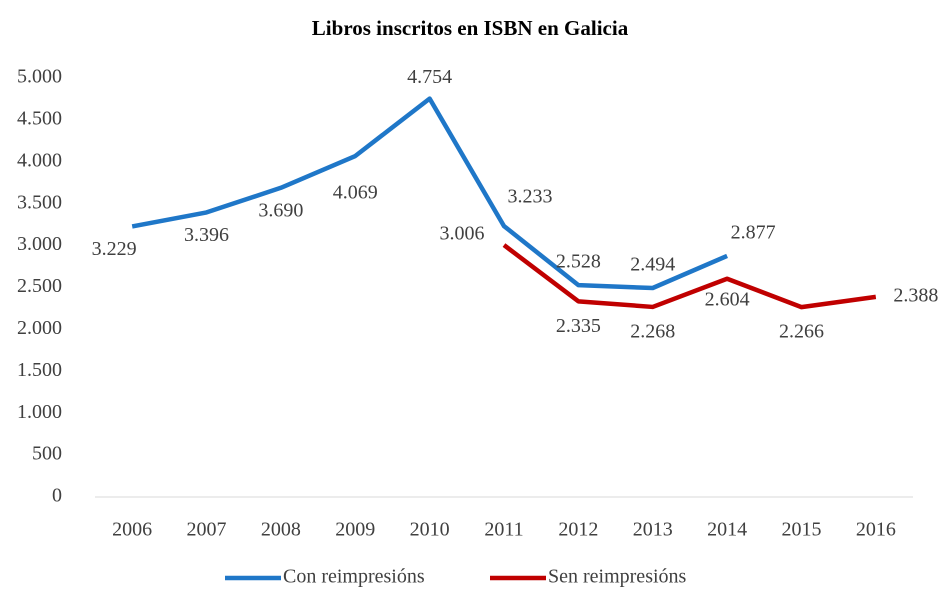 Image resolution: width=940 pixels, height=592 pixels. What do you see at coordinates (39, 118) in the screenshot?
I see `y-tick-label: 4.500` at bounding box center [39, 118].